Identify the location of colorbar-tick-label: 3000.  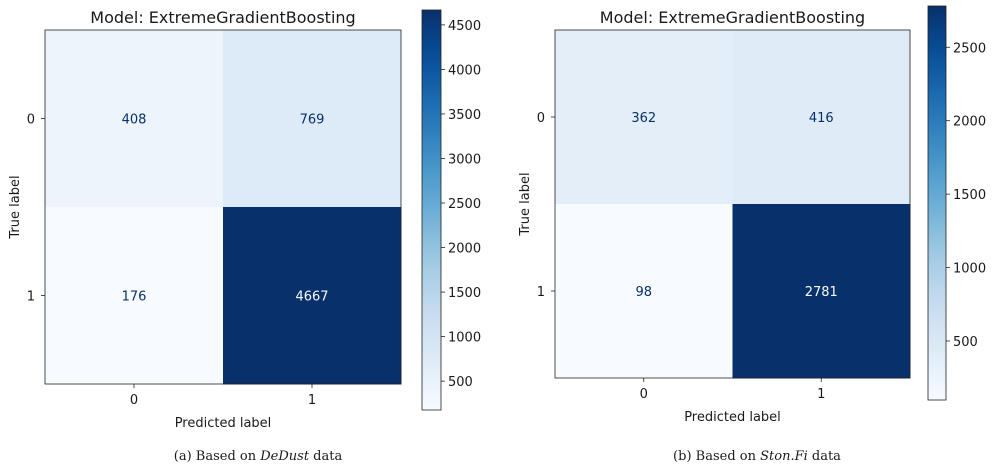
(464, 159).